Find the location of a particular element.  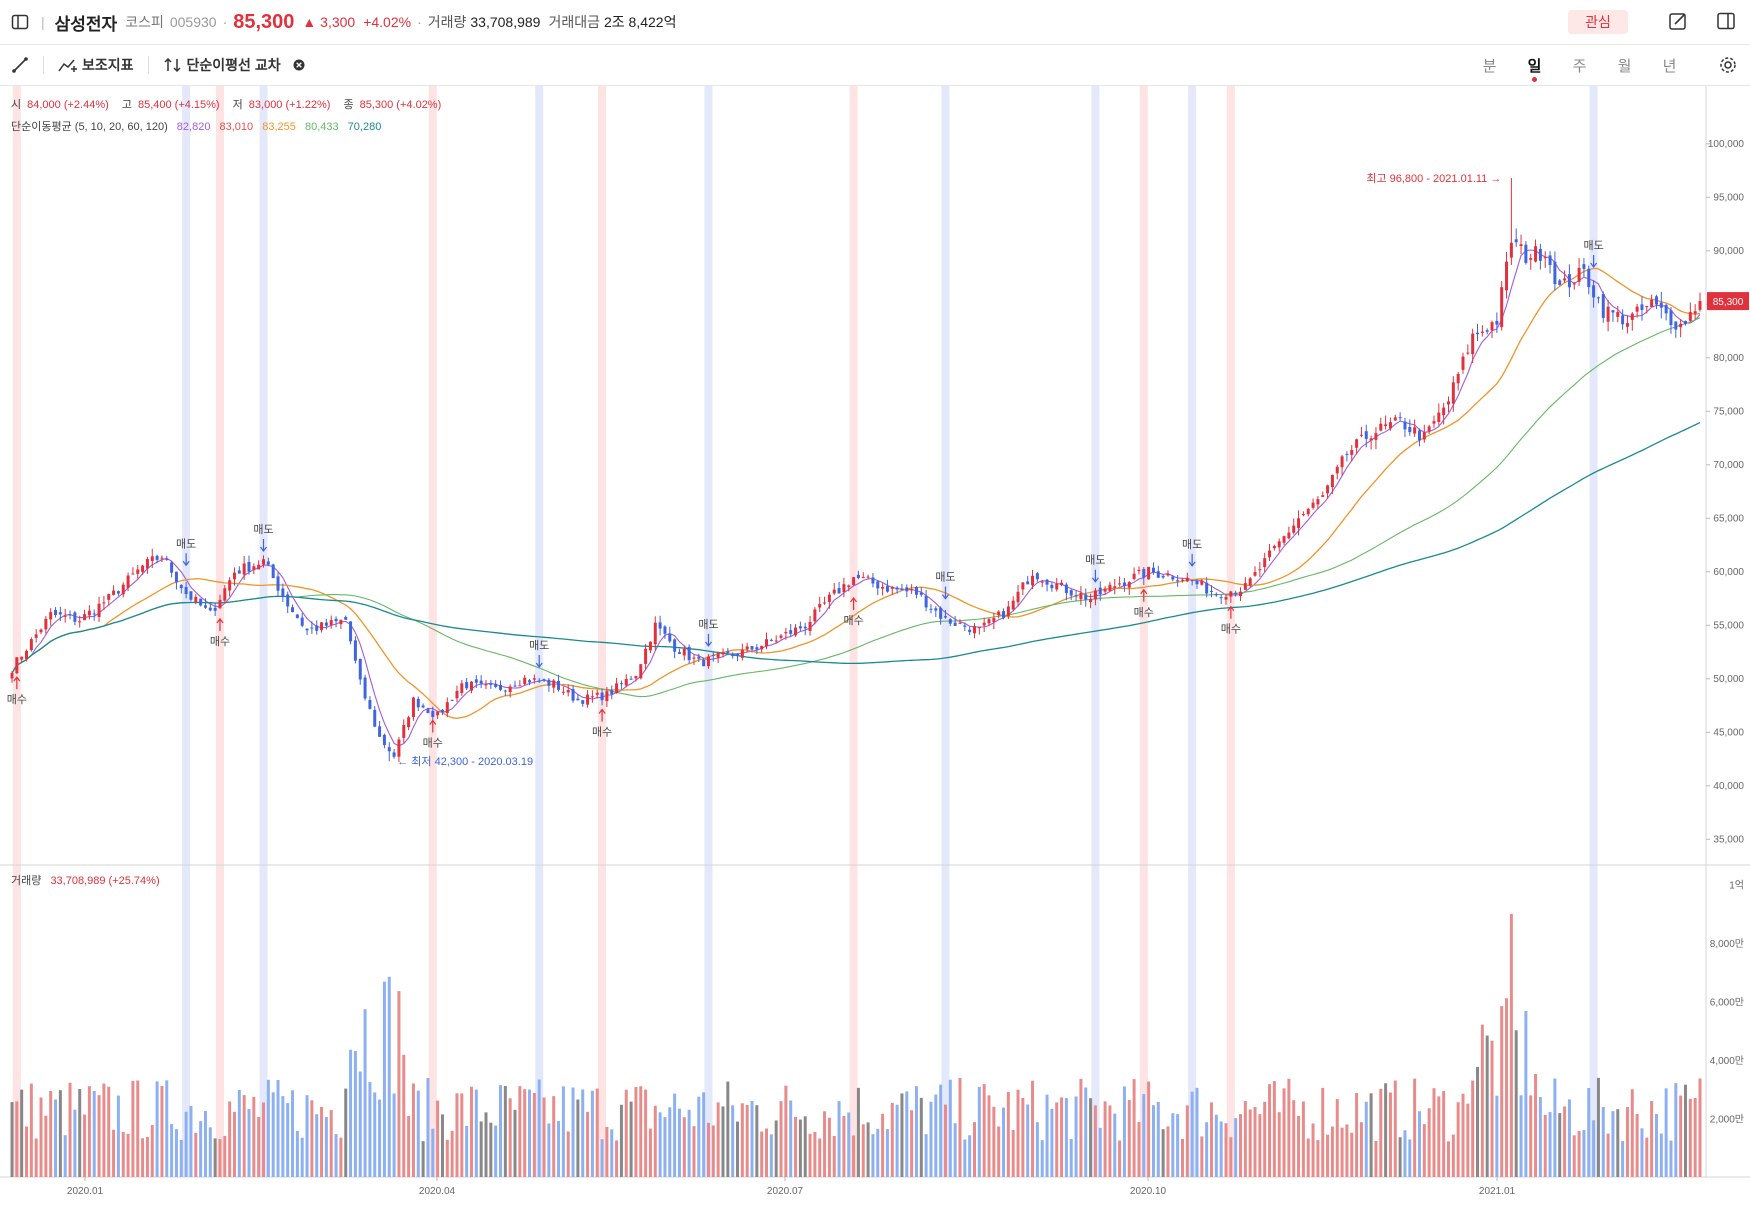

close-icon is located at coordinates (299, 65).